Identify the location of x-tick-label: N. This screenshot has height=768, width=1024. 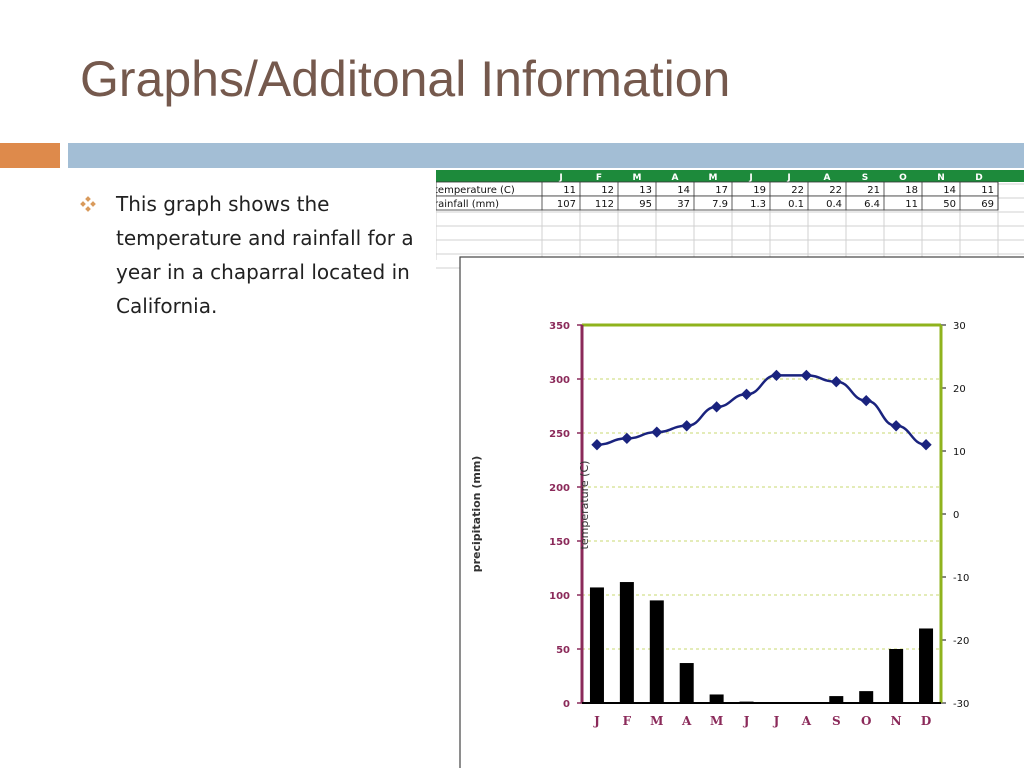
(896, 721).